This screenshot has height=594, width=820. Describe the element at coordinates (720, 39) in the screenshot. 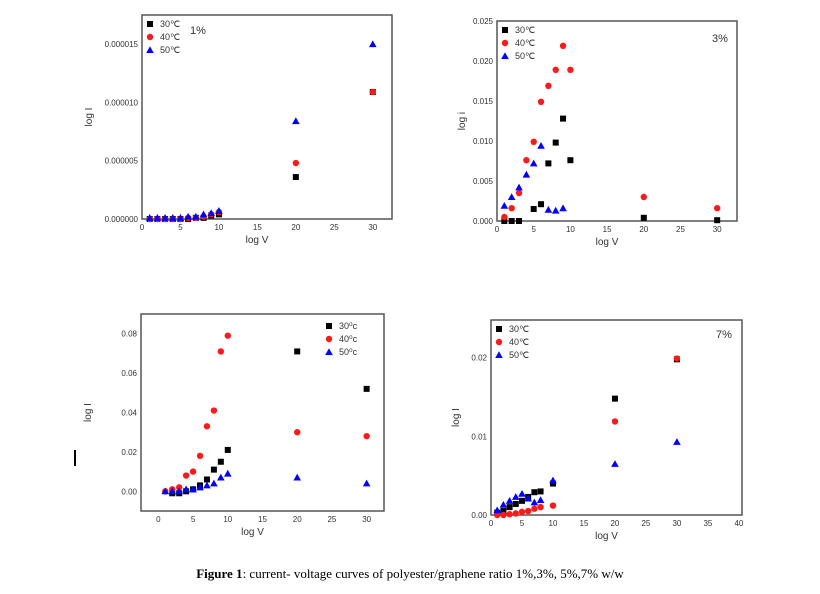

I see `panel-title: 3%` at that location.